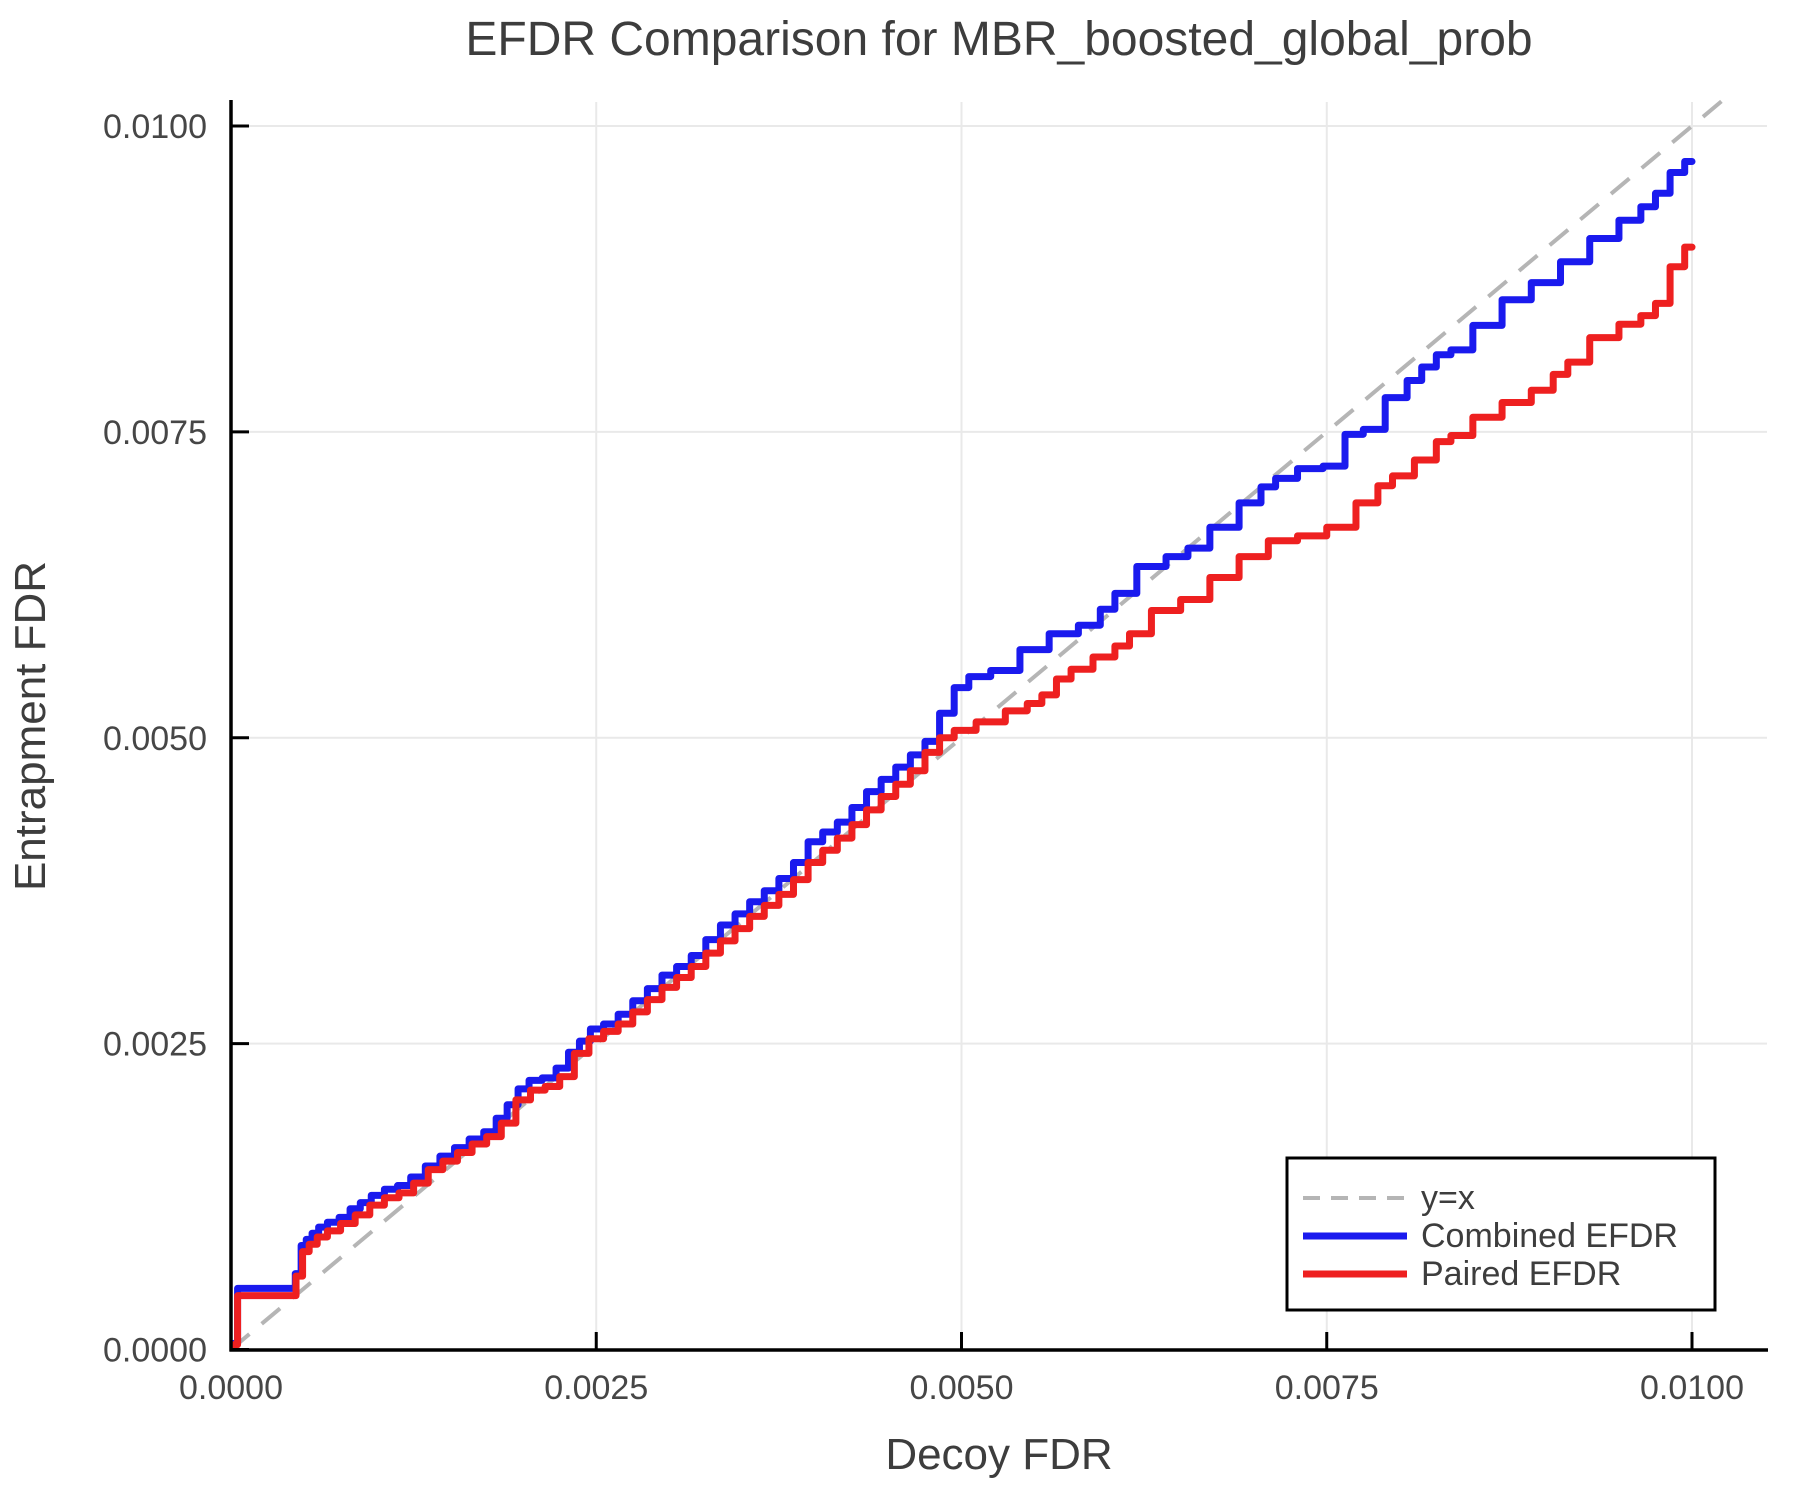 This screenshot has height=1505, width=1800. Describe the element at coordinates (1448, 1198) in the screenshot. I see `legend-label-yx: y=x` at that location.